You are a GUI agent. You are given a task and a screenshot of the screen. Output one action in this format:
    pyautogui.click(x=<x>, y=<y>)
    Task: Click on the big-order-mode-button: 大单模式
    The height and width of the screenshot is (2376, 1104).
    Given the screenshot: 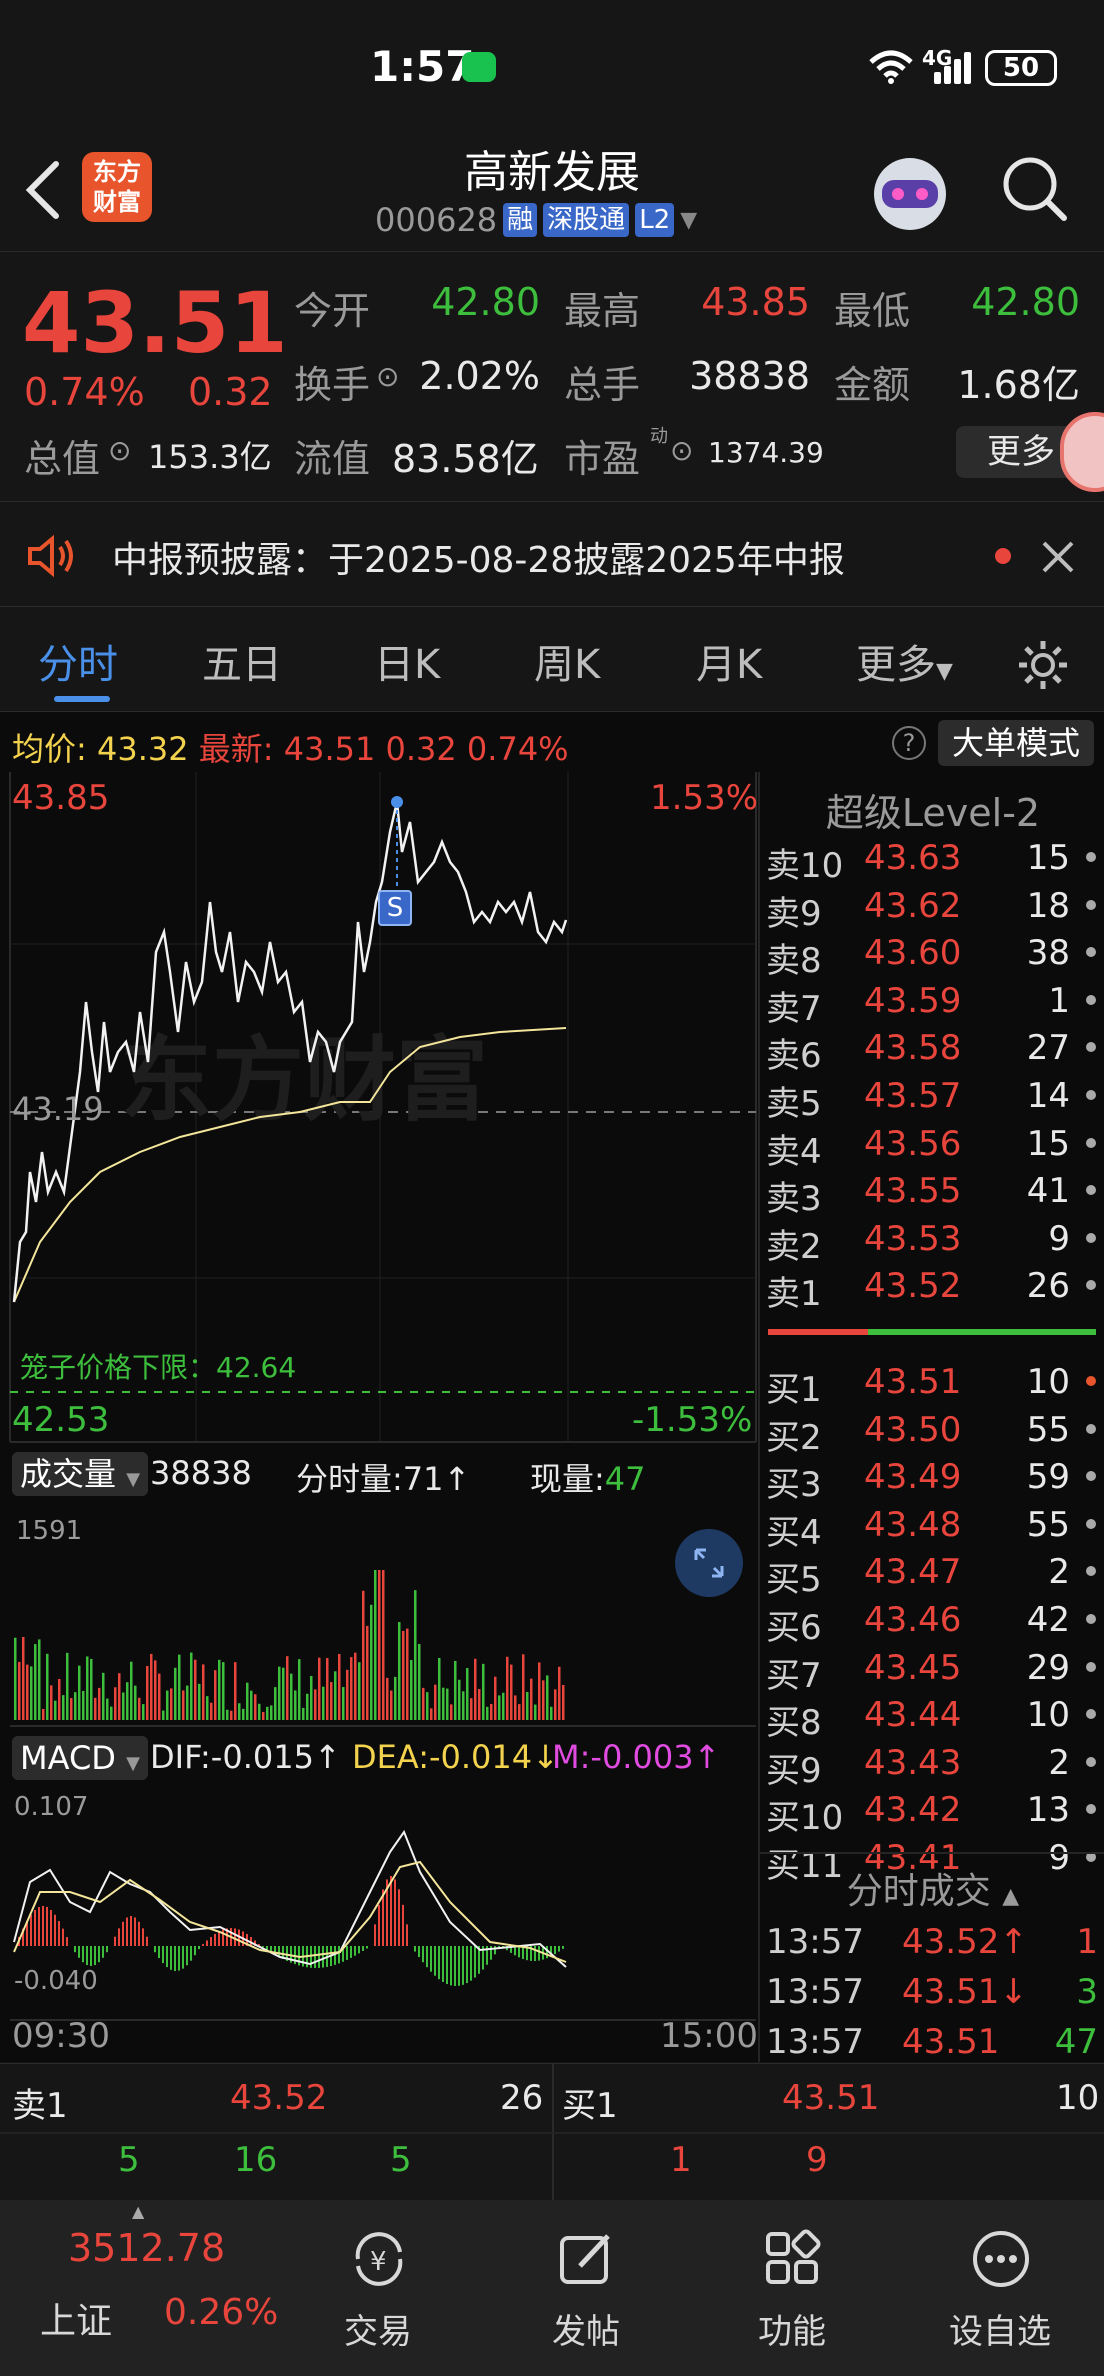 What is the action you would take?
    pyautogui.click(x=1016, y=743)
    